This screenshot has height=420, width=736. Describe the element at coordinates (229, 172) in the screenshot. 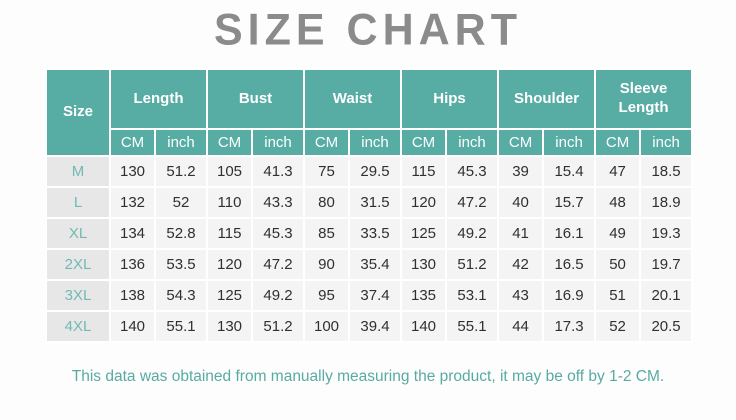

I see `value-cell: 105` at that location.